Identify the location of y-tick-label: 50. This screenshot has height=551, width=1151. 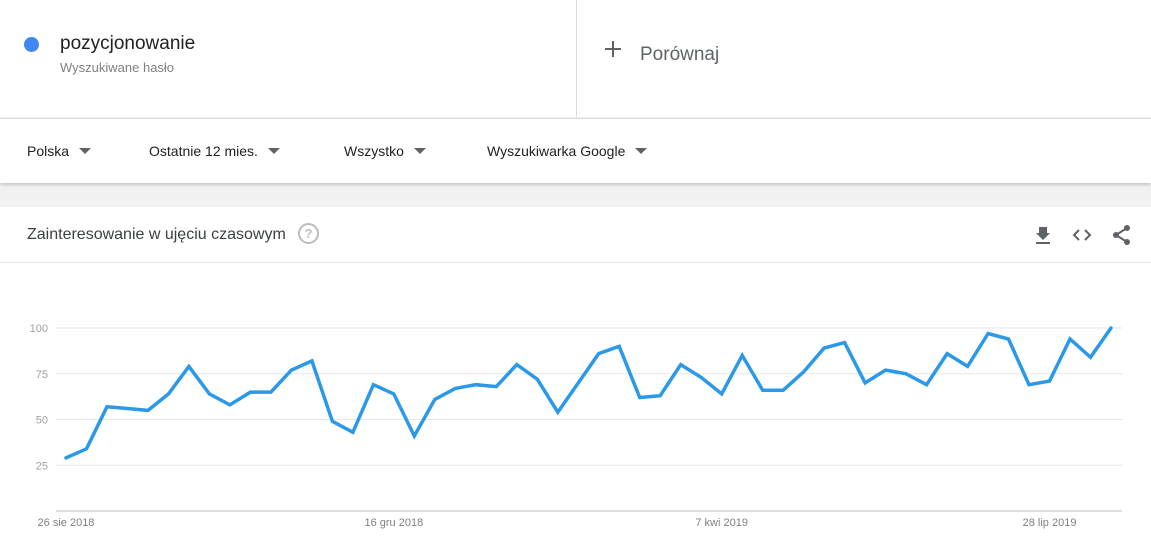
(42, 421).